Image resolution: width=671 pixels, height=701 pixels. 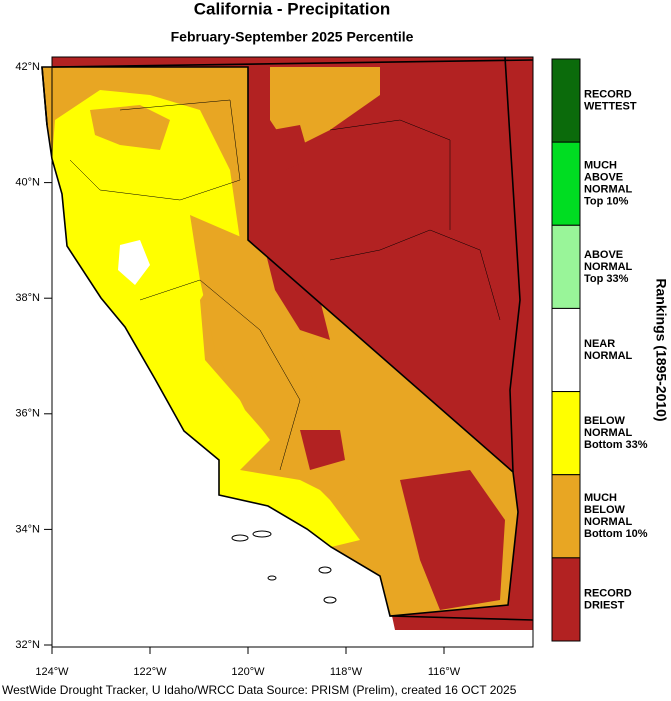 What do you see at coordinates (27, 298) in the screenshot?
I see `lat-tick-label: 38°N` at bounding box center [27, 298].